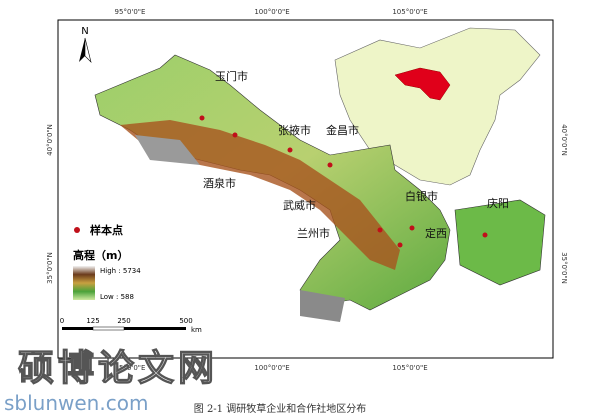  What do you see at coordinates (123, 321) in the screenshot?
I see `scale-label: 250` at bounding box center [123, 321].